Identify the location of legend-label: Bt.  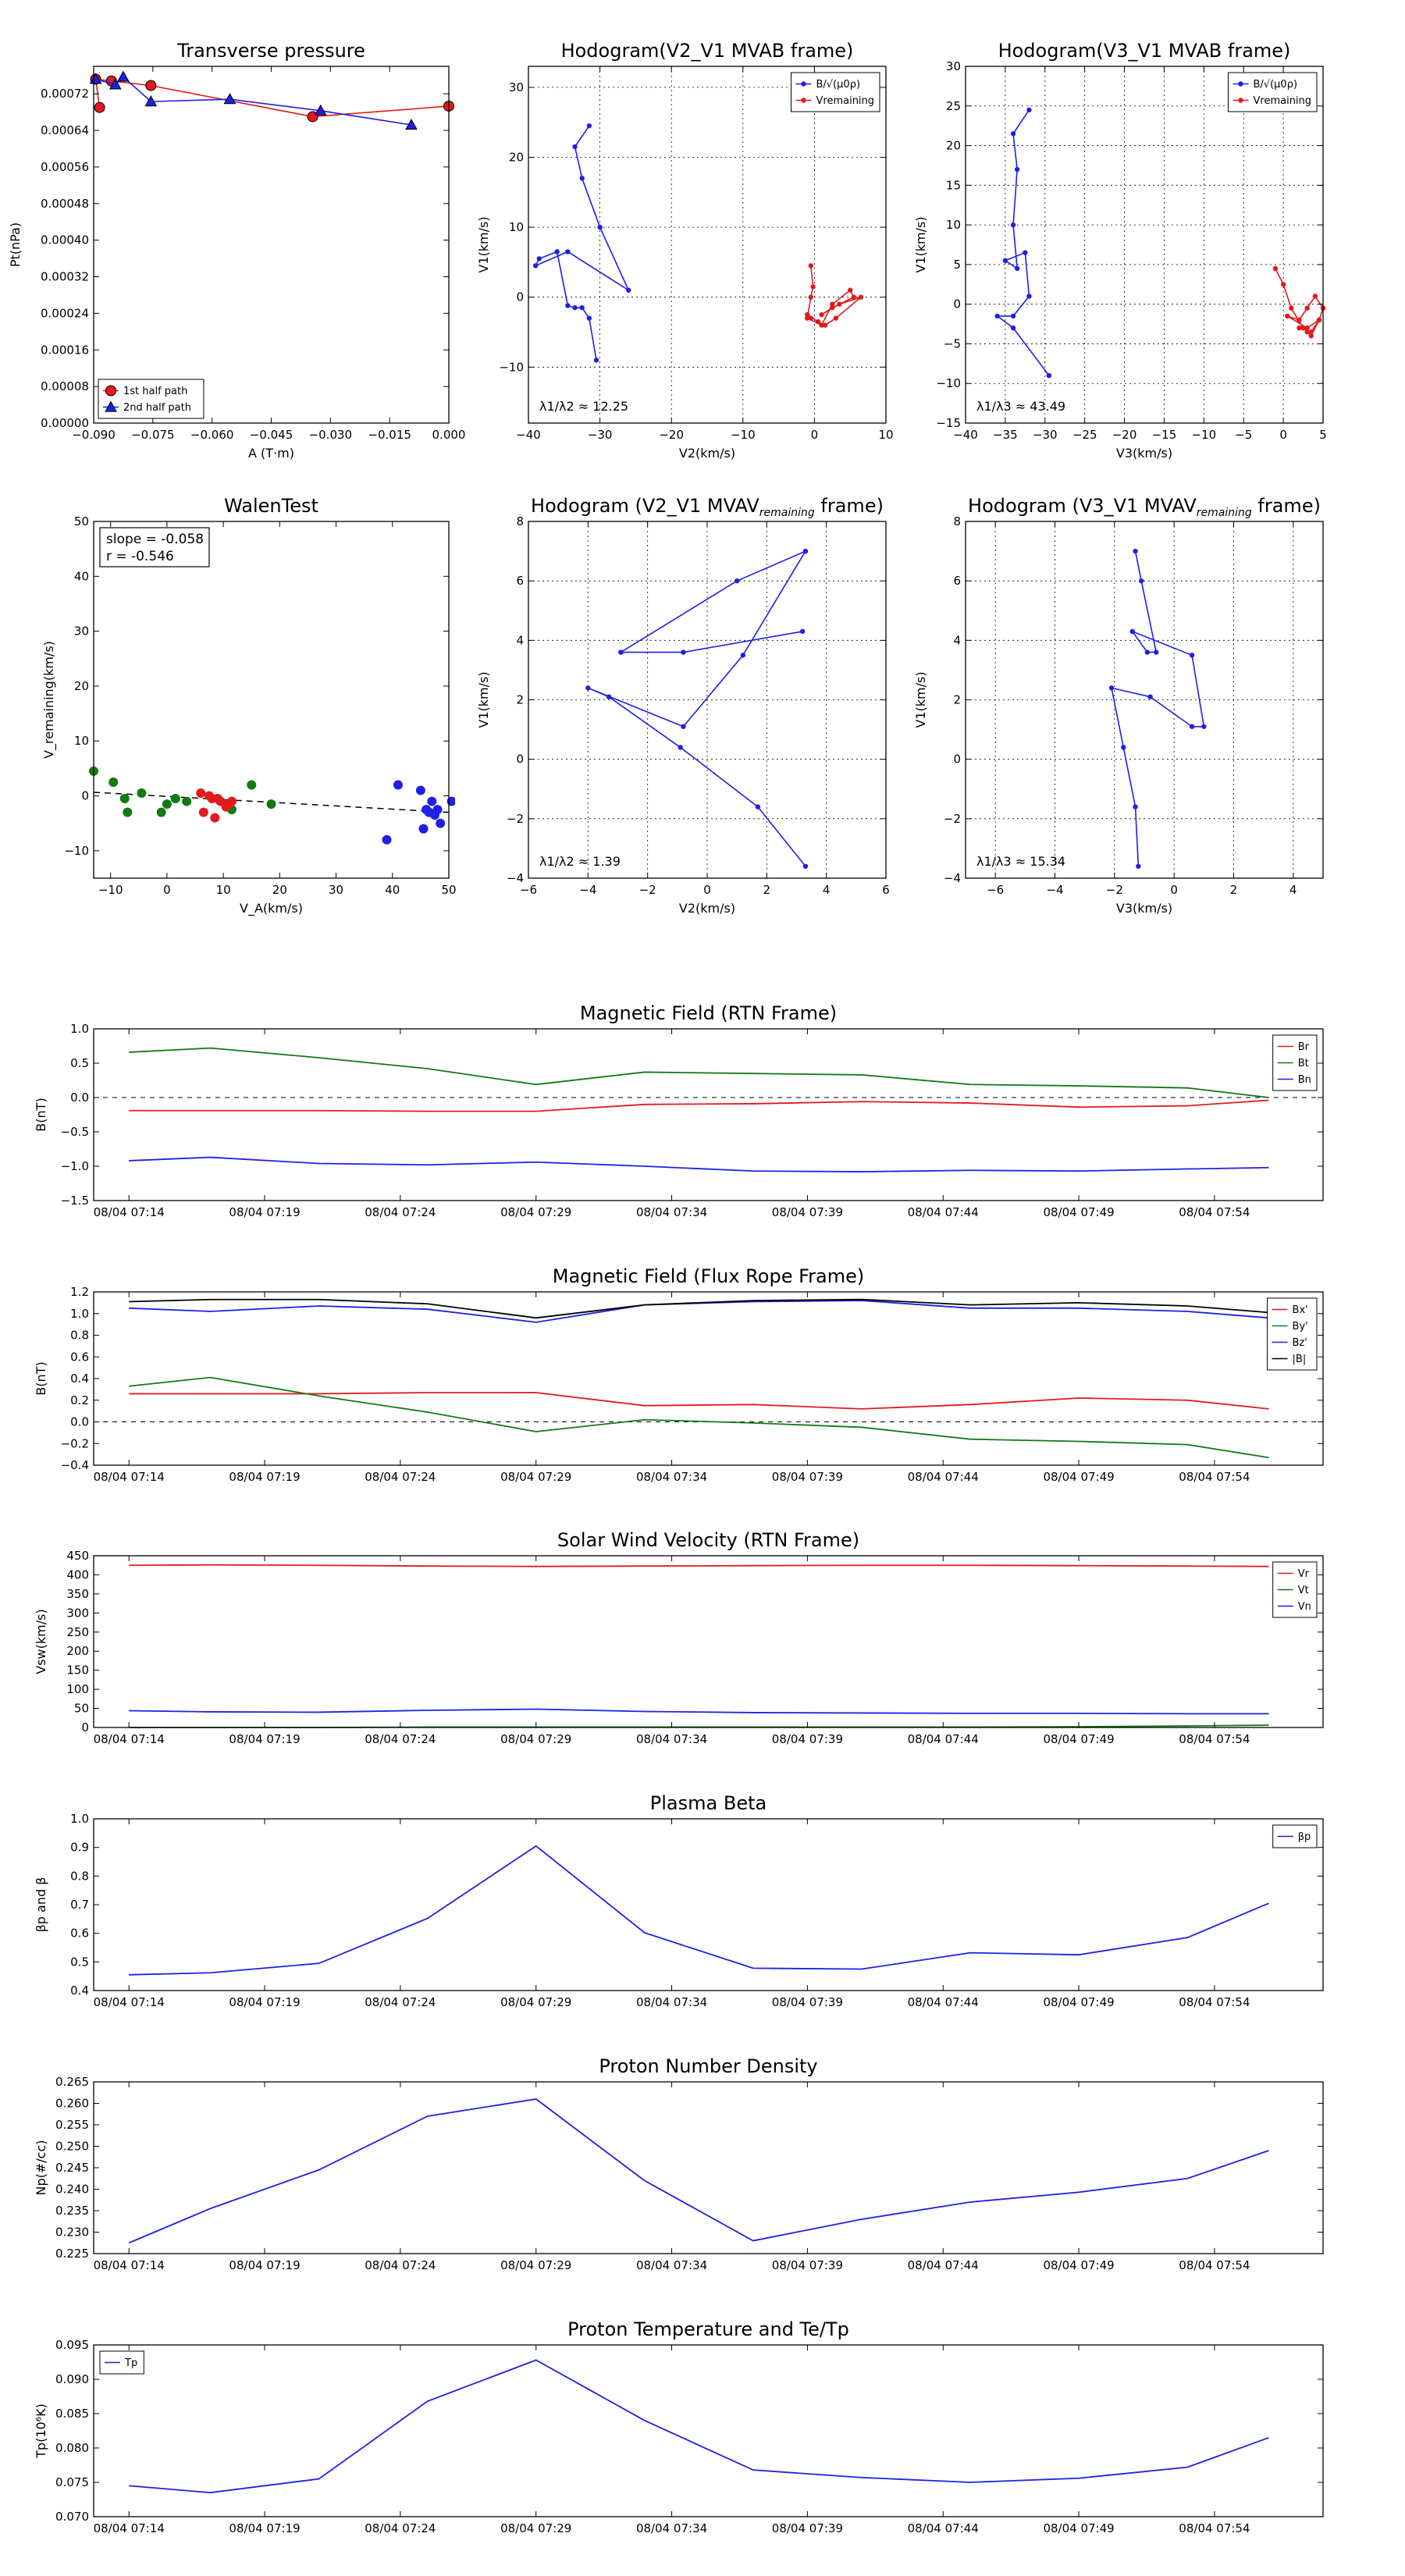
(1303, 1063).